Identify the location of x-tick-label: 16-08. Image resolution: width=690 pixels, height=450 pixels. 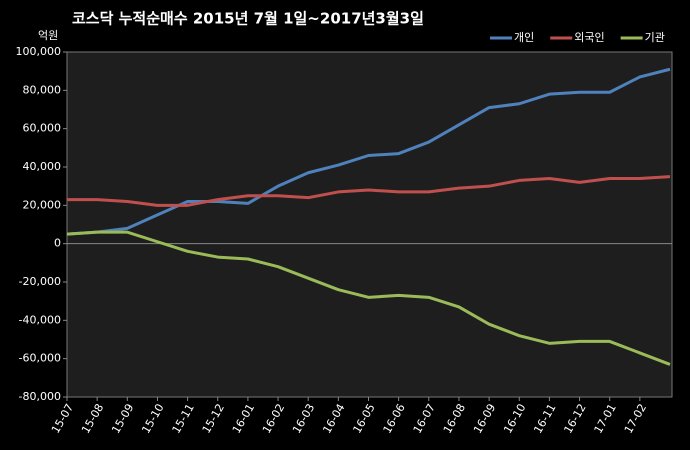
(454, 419).